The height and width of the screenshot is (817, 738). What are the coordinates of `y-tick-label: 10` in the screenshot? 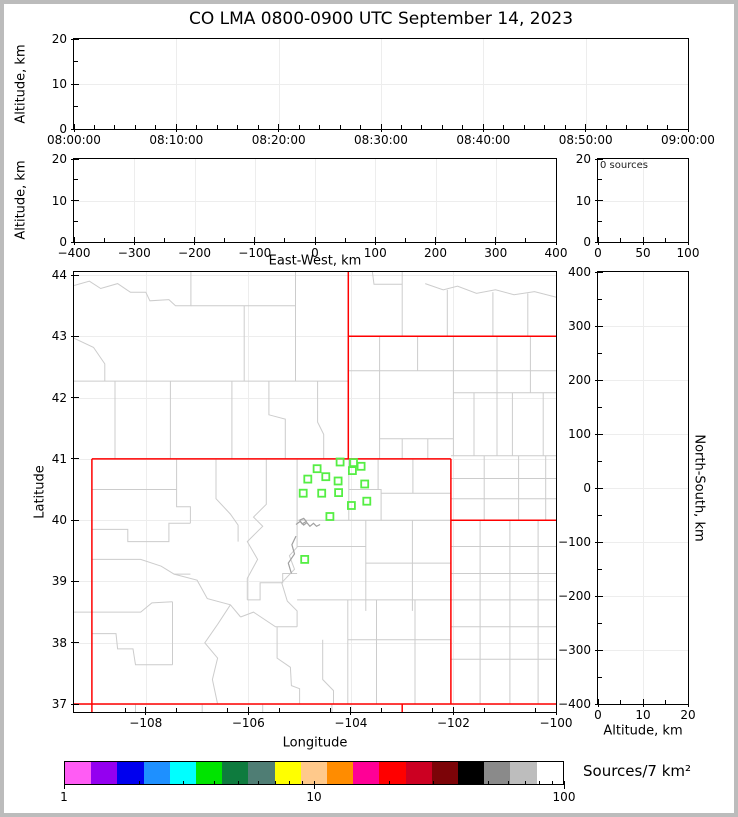 It's located at (59, 200).